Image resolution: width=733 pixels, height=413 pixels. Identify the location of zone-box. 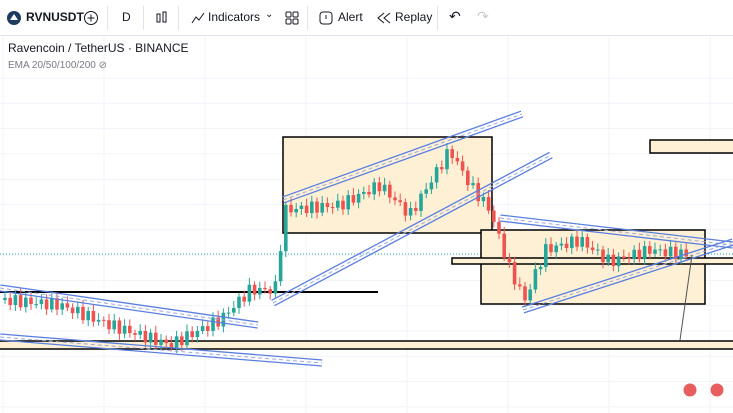
(592, 261).